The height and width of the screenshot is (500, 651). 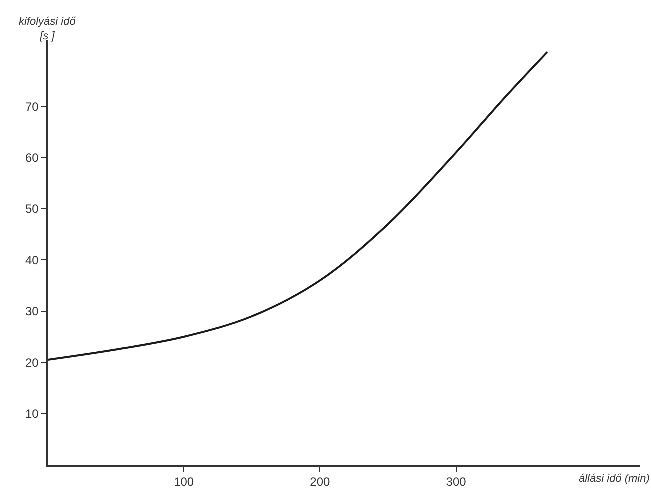 What do you see at coordinates (32, 260) in the screenshot?
I see `y-tick-label: 40` at bounding box center [32, 260].